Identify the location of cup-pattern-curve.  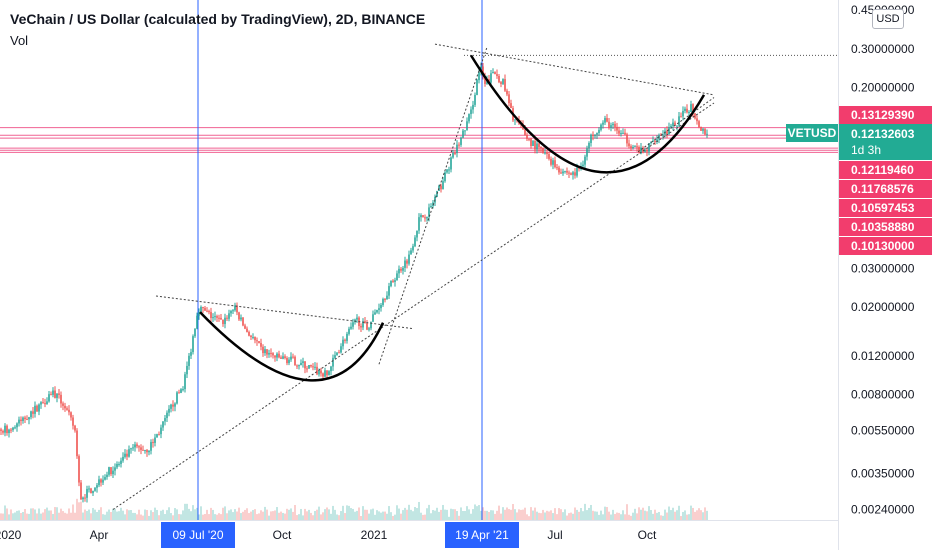
(292, 346).